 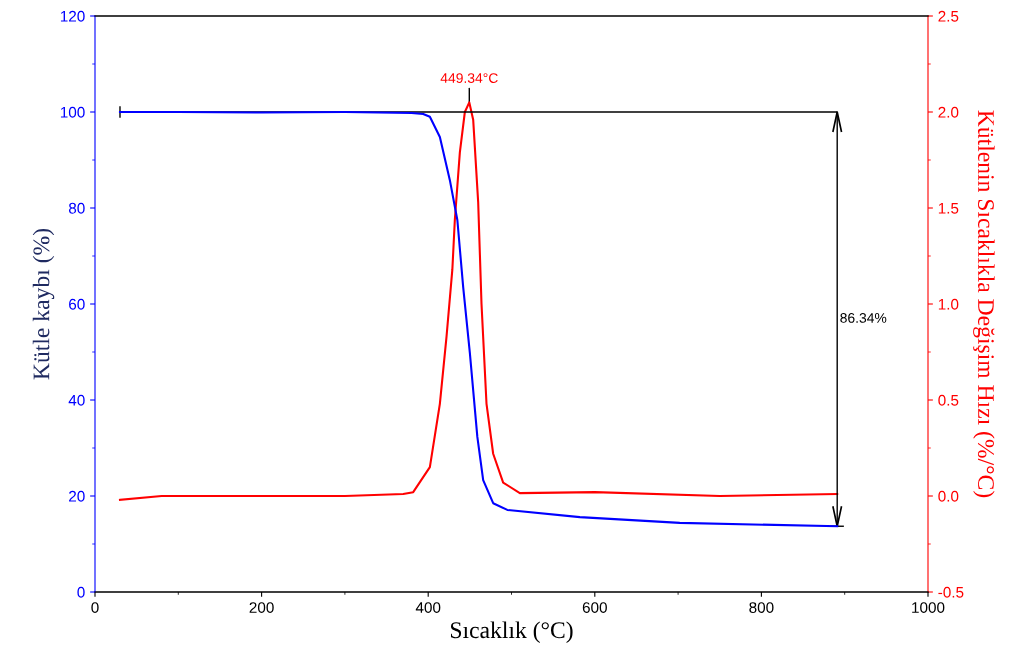 What do you see at coordinates (948, 496) in the screenshot?
I see `y2-tick-label: 0.0` at bounding box center [948, 496].